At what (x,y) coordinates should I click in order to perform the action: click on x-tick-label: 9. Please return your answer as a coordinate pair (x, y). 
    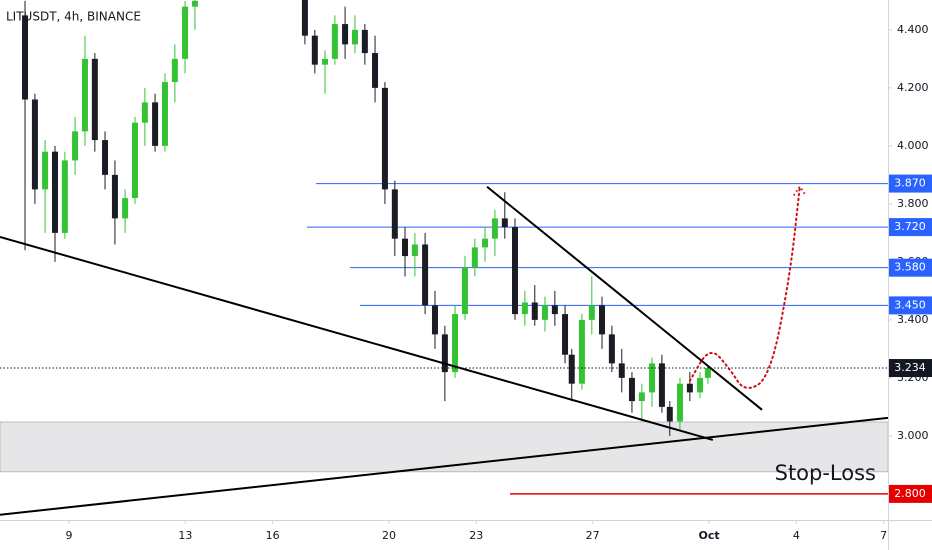
    Looking at the image, I should click on (68, 535).